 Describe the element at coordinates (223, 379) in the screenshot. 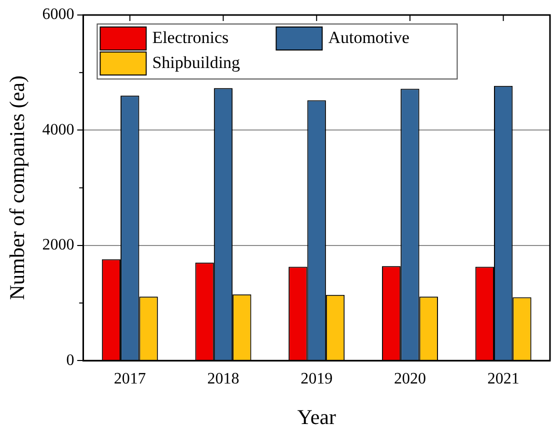

I see `x-tick-label: 2018` at that location.